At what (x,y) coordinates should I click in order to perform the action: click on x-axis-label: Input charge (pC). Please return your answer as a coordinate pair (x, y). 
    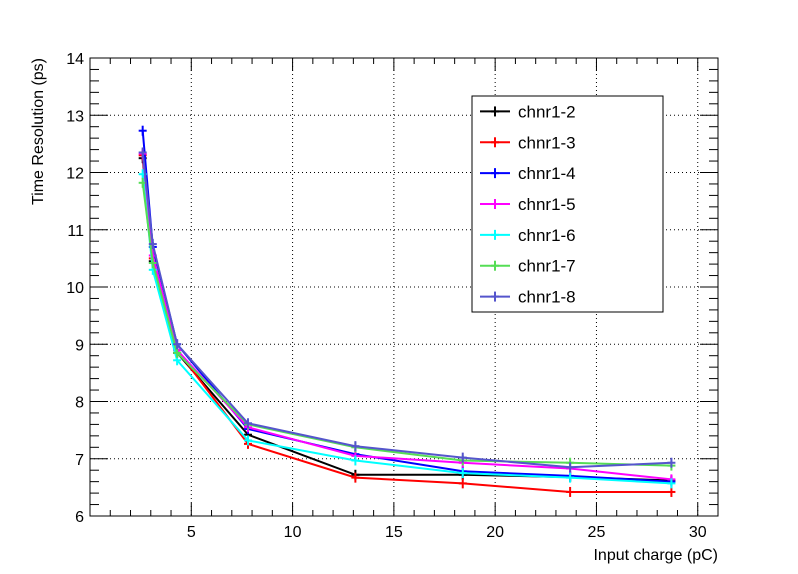
    Looking at the image, I should click on (655, 555).